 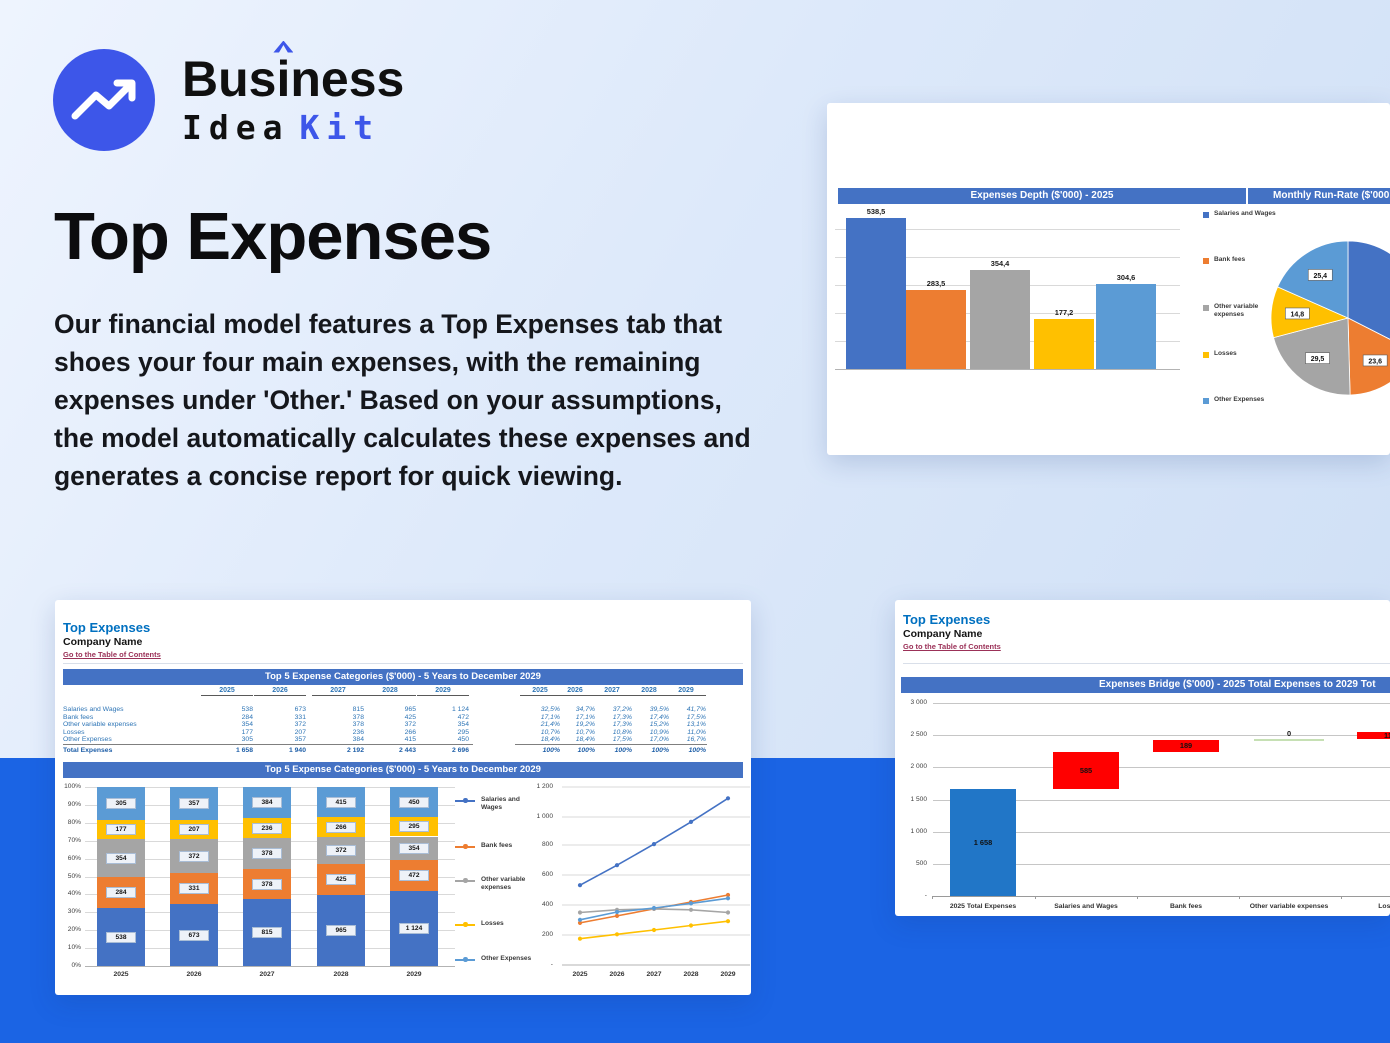 What do you see at coordinates (1239, 399) in the screenshot?
I see `legend-label: Other Expenses` at bounding box center [1239, 399].